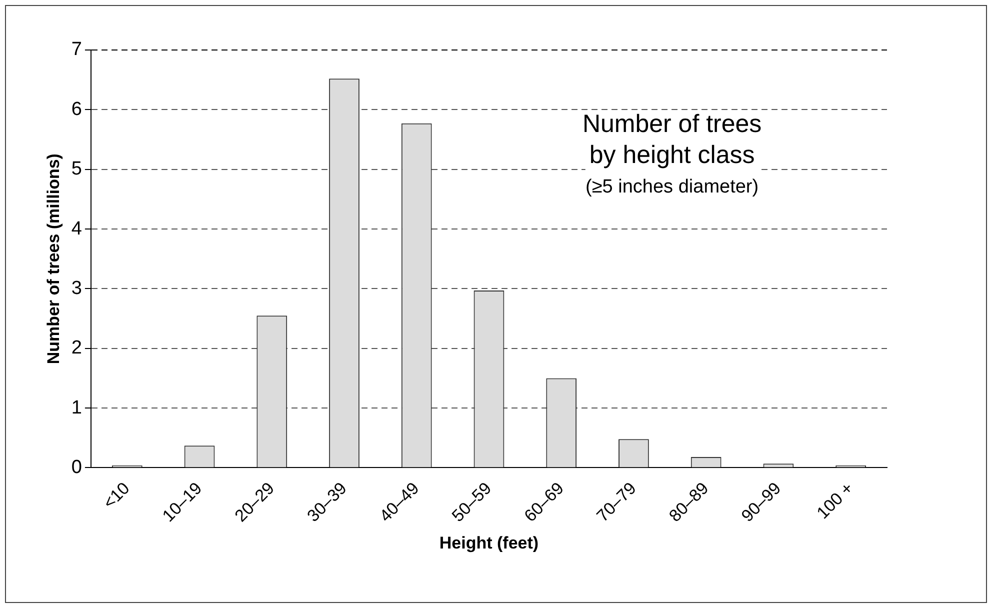 Image resolution: width=992 pixels, height=608 pixels. Describe the element at coordinates (835, 500) in the screenshot. I see `x-tick-label: 100 +` at that location.